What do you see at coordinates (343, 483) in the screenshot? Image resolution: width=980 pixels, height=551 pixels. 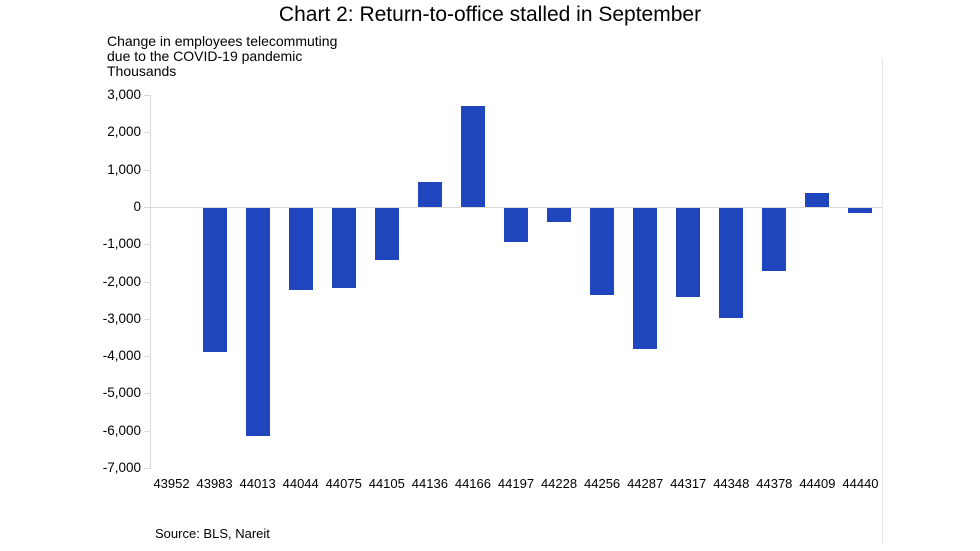 I see `x-axis-tick-label: 44075` at bounding box center [343, 483].